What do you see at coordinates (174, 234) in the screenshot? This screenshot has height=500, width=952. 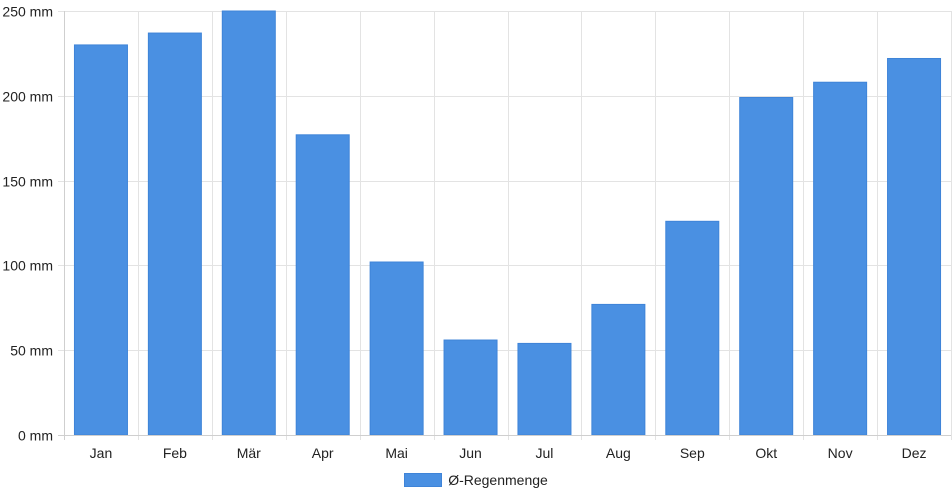 I see `bar-feb` at bounding box center [174, 234].